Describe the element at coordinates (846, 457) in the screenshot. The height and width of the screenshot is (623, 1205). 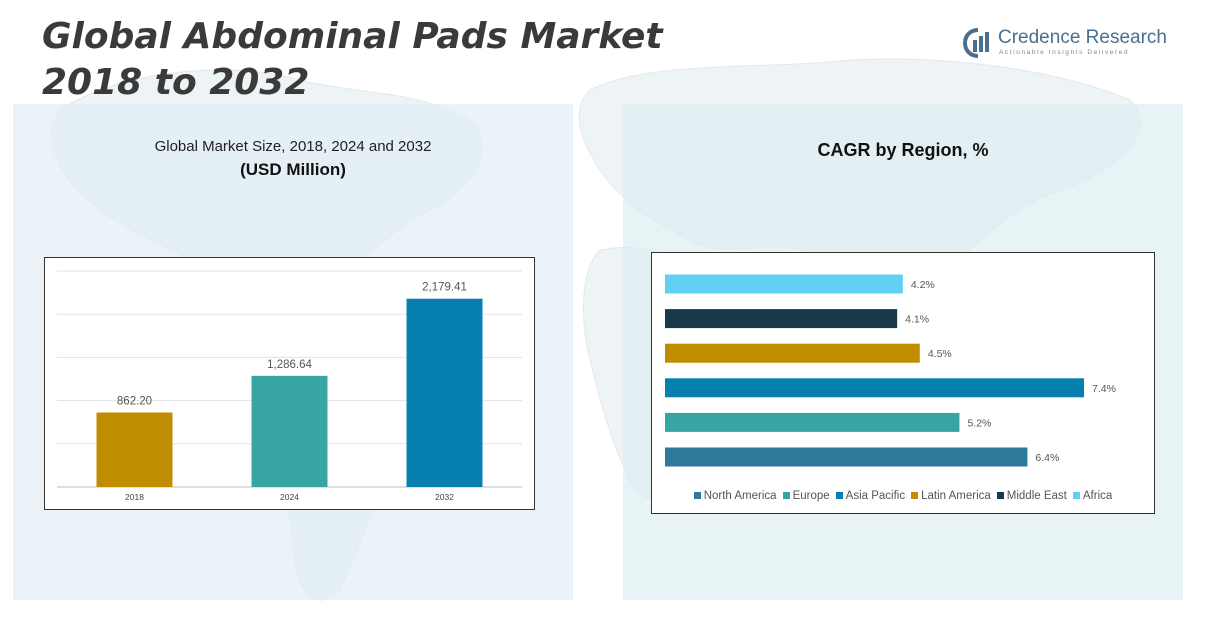
I see `bar-north-america` at that location.